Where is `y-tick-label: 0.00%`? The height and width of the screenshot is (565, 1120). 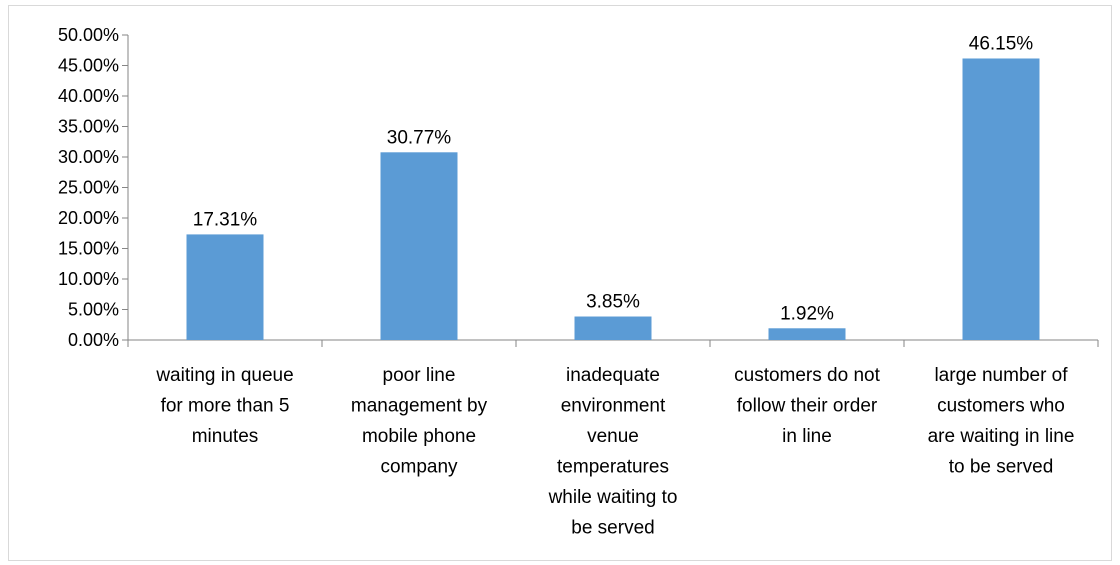
y-tick-label: 0.00% is located at coordinates (93, 340).